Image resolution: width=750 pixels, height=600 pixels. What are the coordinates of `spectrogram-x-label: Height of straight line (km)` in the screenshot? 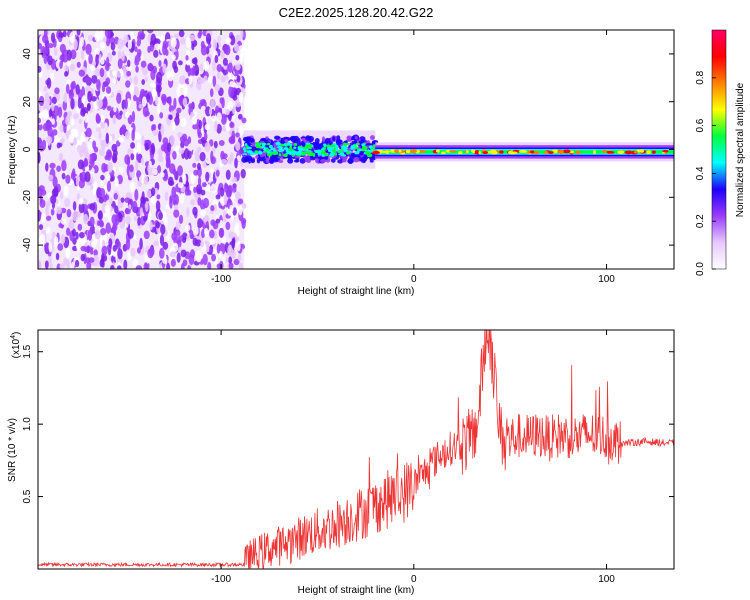 It's located at (356, 291).